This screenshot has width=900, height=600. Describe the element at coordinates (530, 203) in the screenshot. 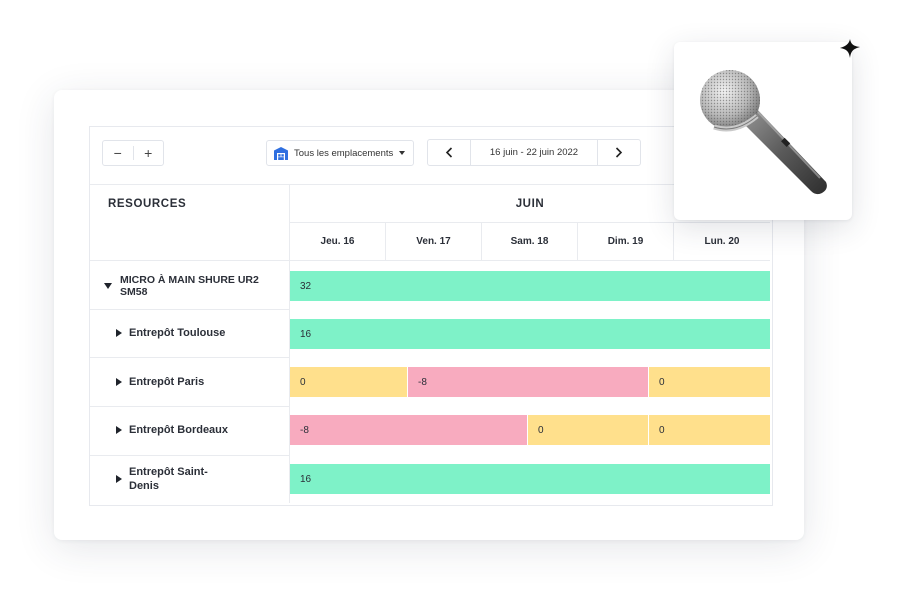

I see `month-header: JUIN` at that location.